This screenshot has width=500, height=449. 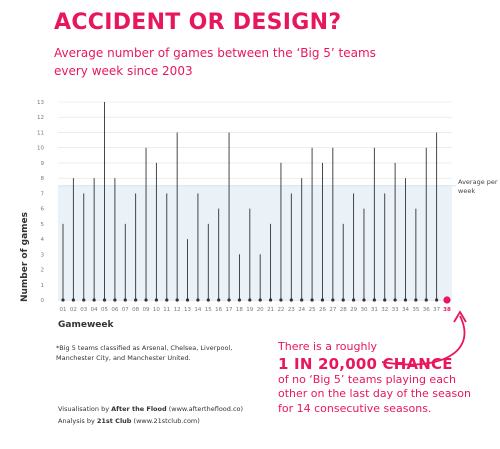 What do you see at coordinates (114, 310) in the screenshot?
I see `x-tick-label: 06` at bounding box center [114, 310].